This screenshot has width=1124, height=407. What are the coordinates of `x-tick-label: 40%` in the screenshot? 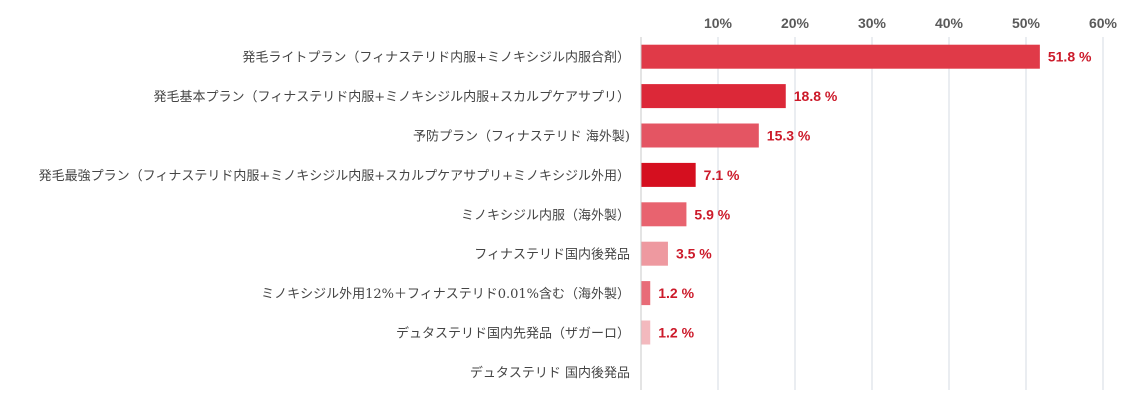 It's located at (949, 23).